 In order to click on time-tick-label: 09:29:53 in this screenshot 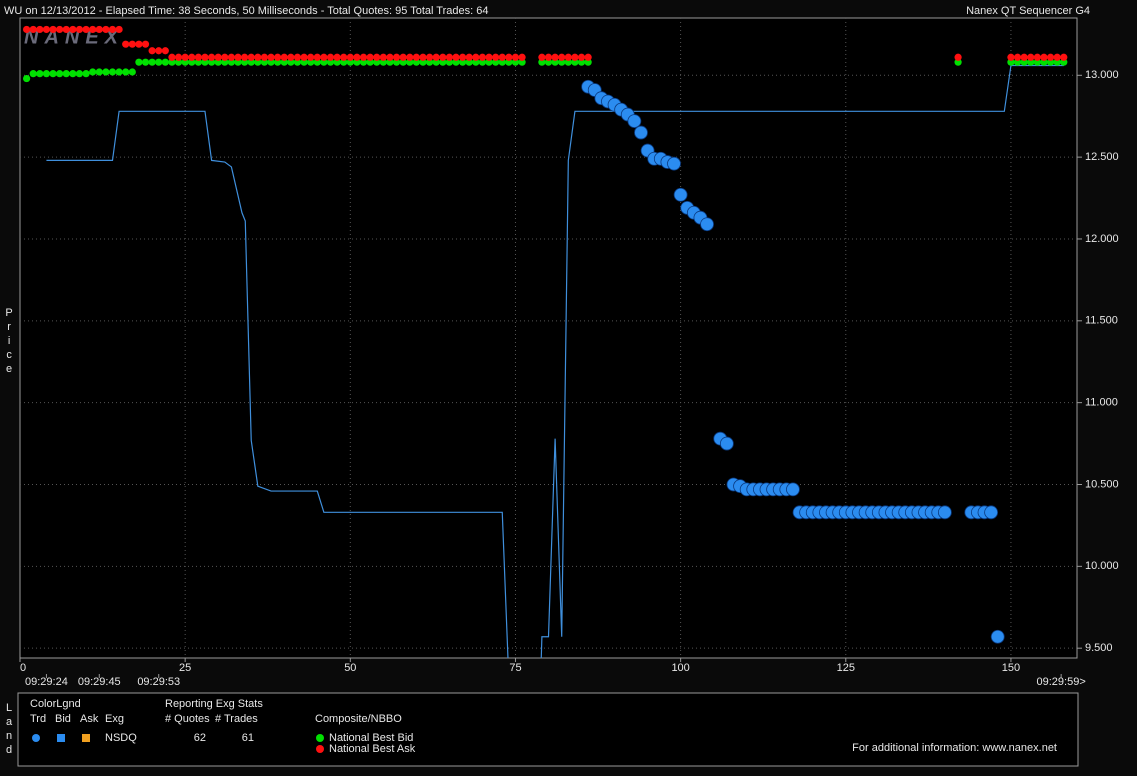, I will do `click(158, 682)`.